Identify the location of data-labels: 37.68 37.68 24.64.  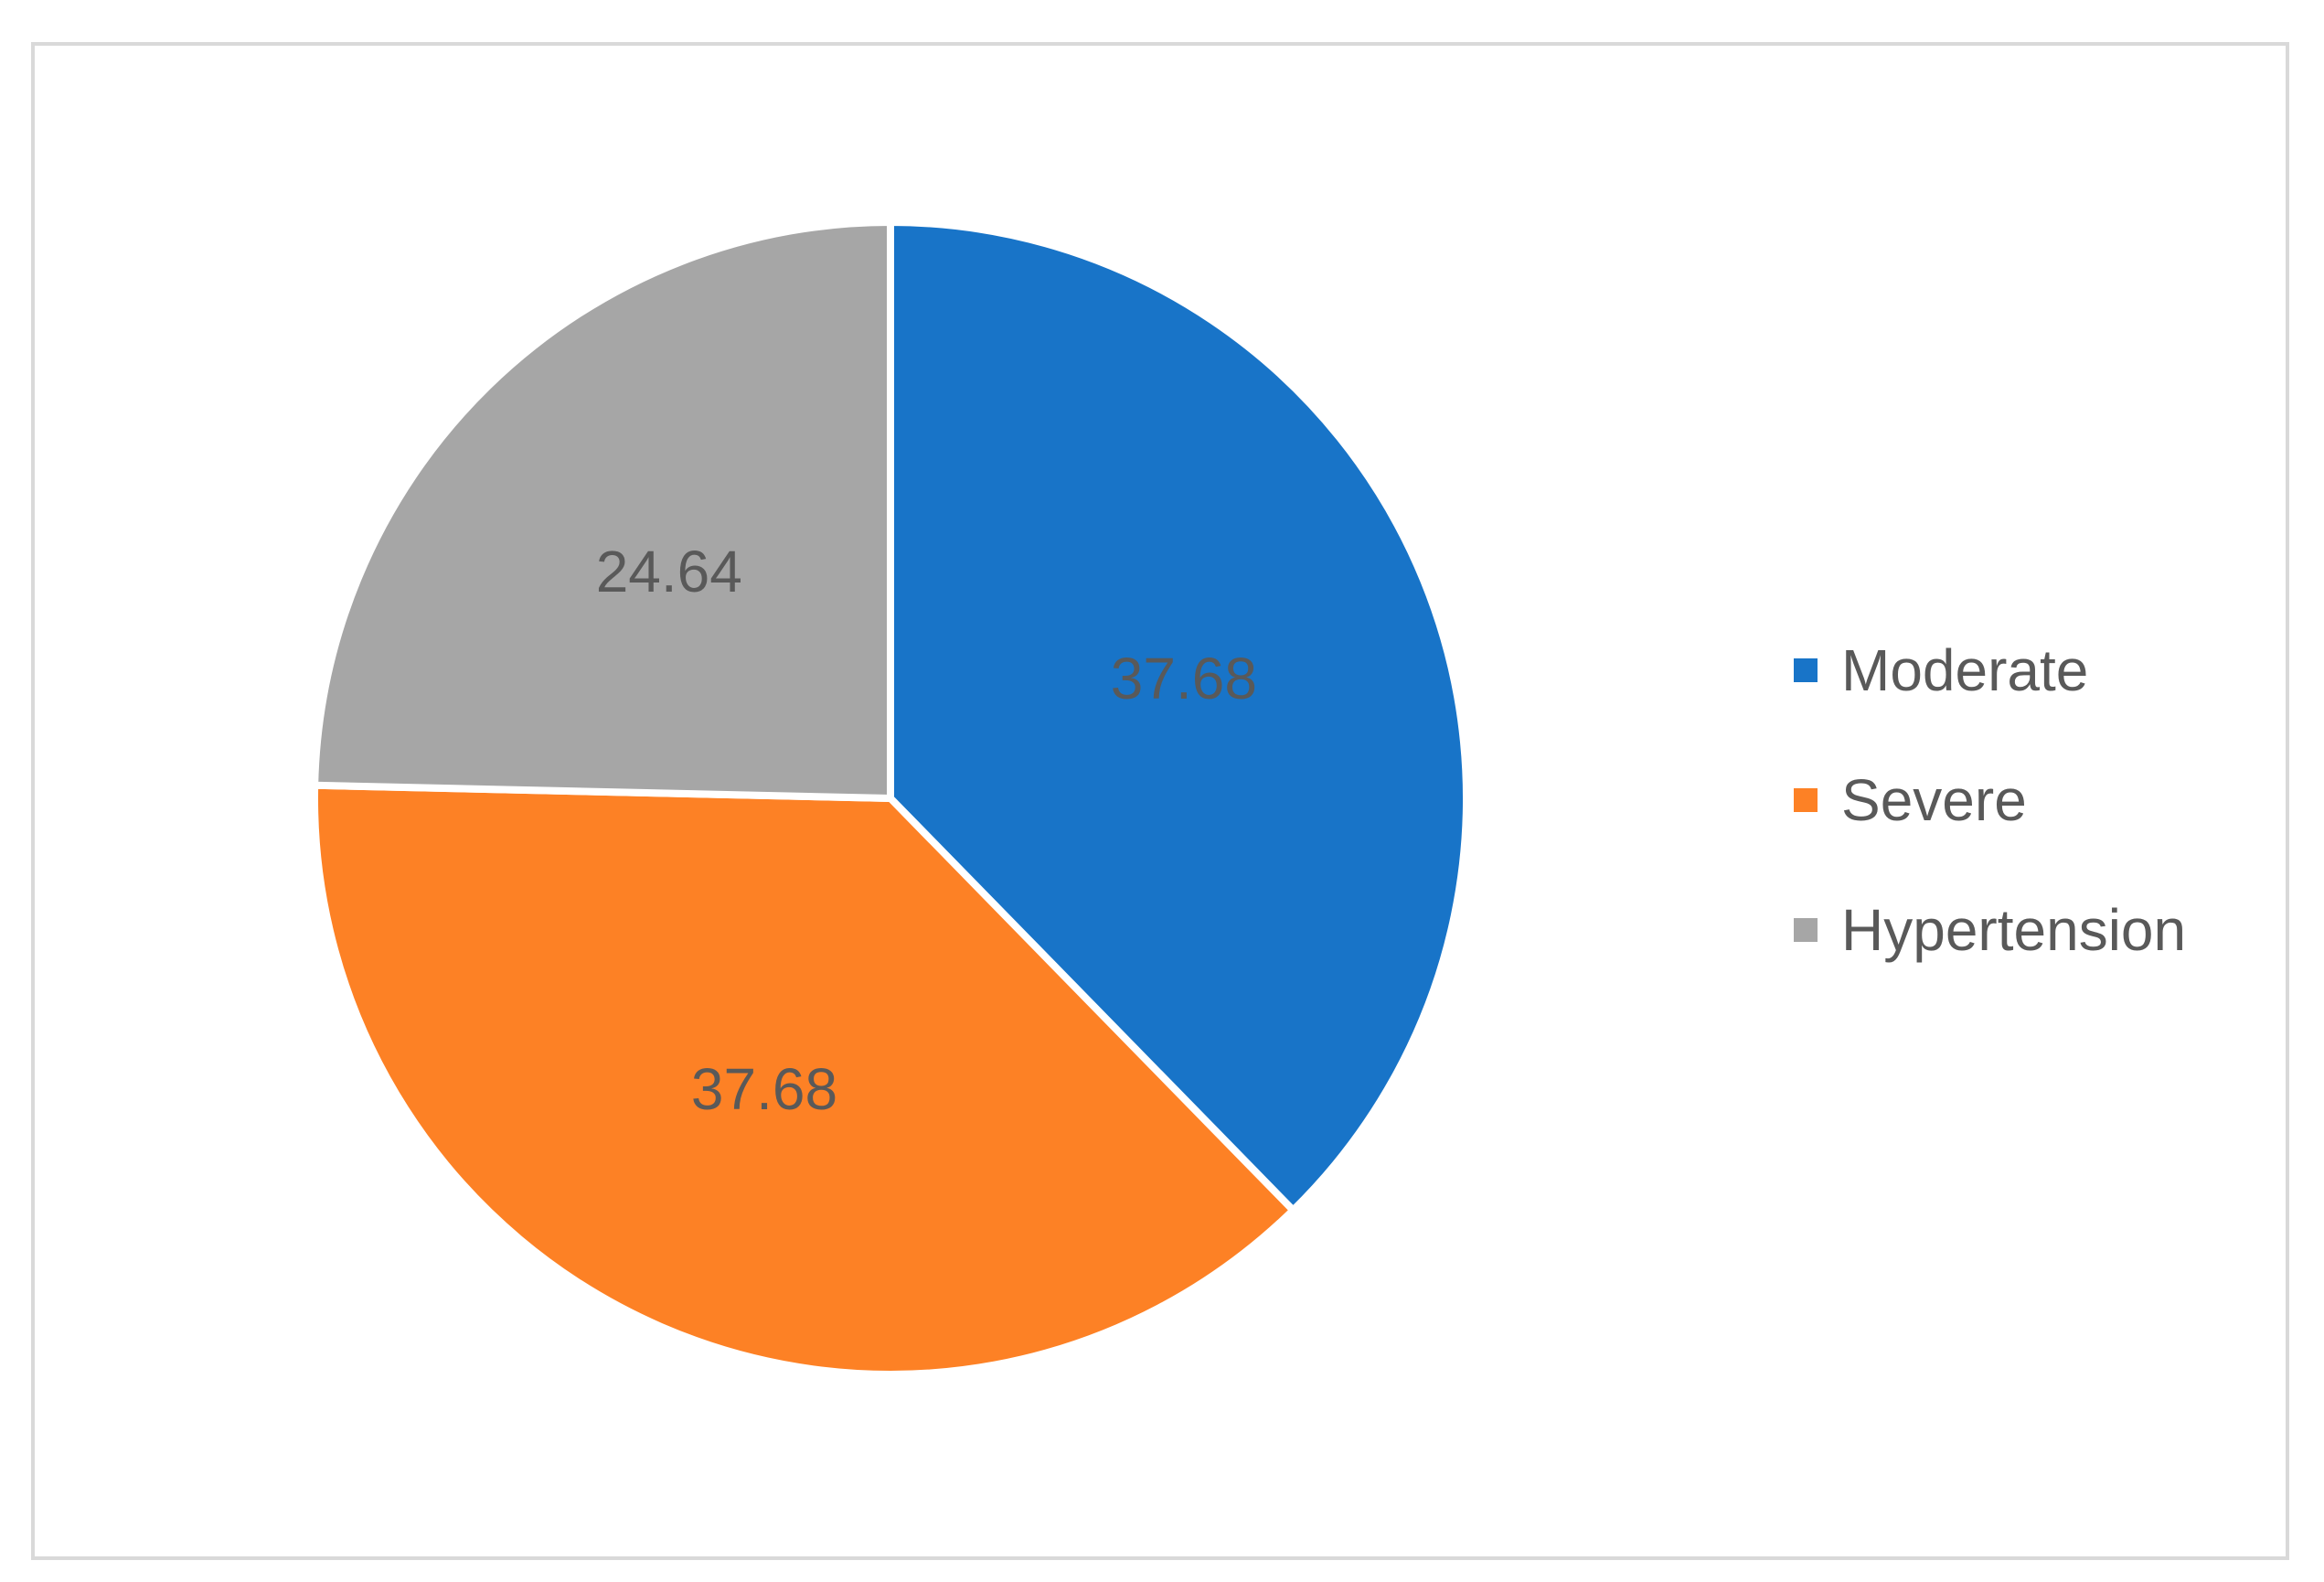
(926, 830).